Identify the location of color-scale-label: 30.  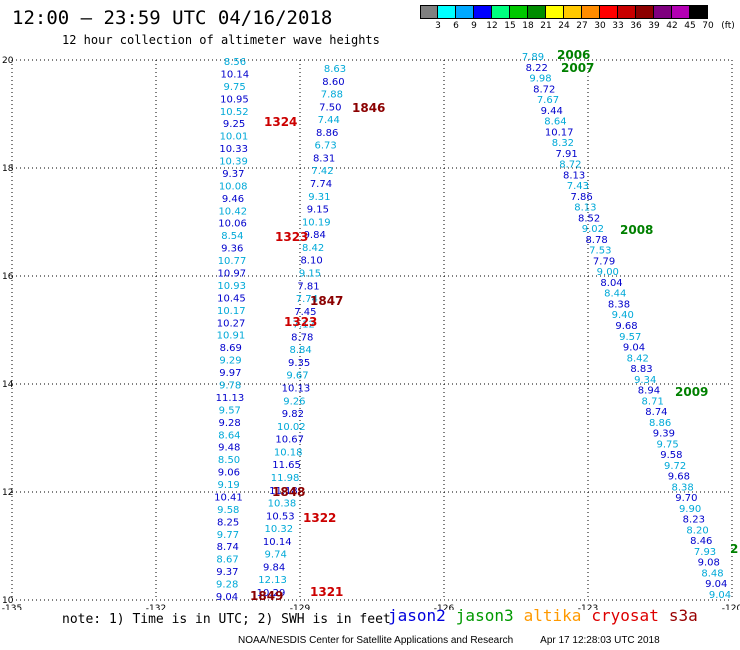
(600, 26).